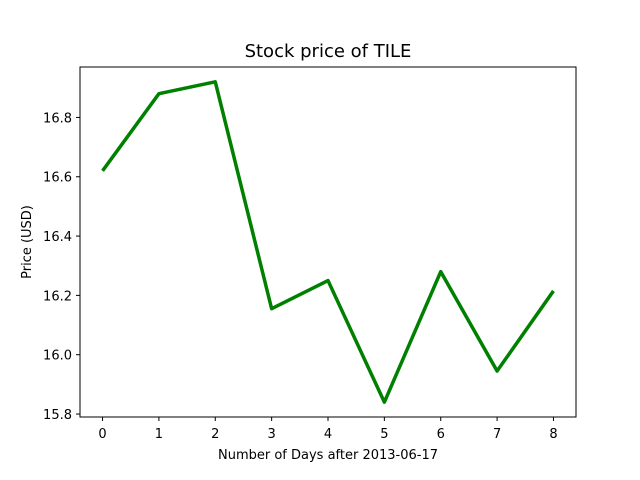  Describe the element at coordinates (57, 237) in the screenshot. I see `y-tick-label: 16.4` at that location.